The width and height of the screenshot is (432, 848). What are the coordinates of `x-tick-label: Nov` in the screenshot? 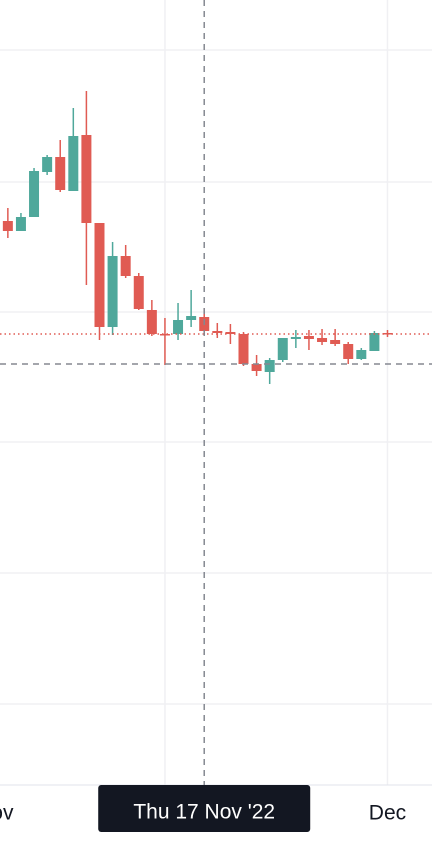 It's located at (7, 813).